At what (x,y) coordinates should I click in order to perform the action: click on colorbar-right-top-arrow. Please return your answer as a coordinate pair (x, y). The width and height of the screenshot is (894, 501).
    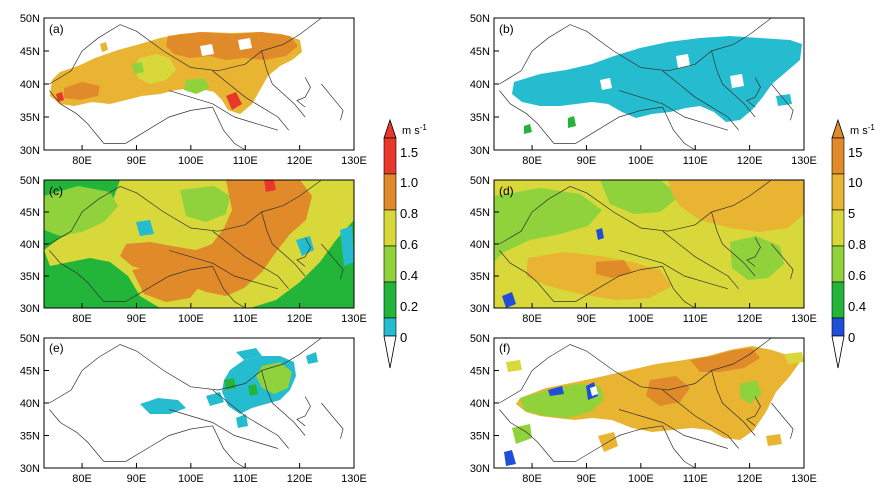
    Looking at the image, I should click on (838, 128).